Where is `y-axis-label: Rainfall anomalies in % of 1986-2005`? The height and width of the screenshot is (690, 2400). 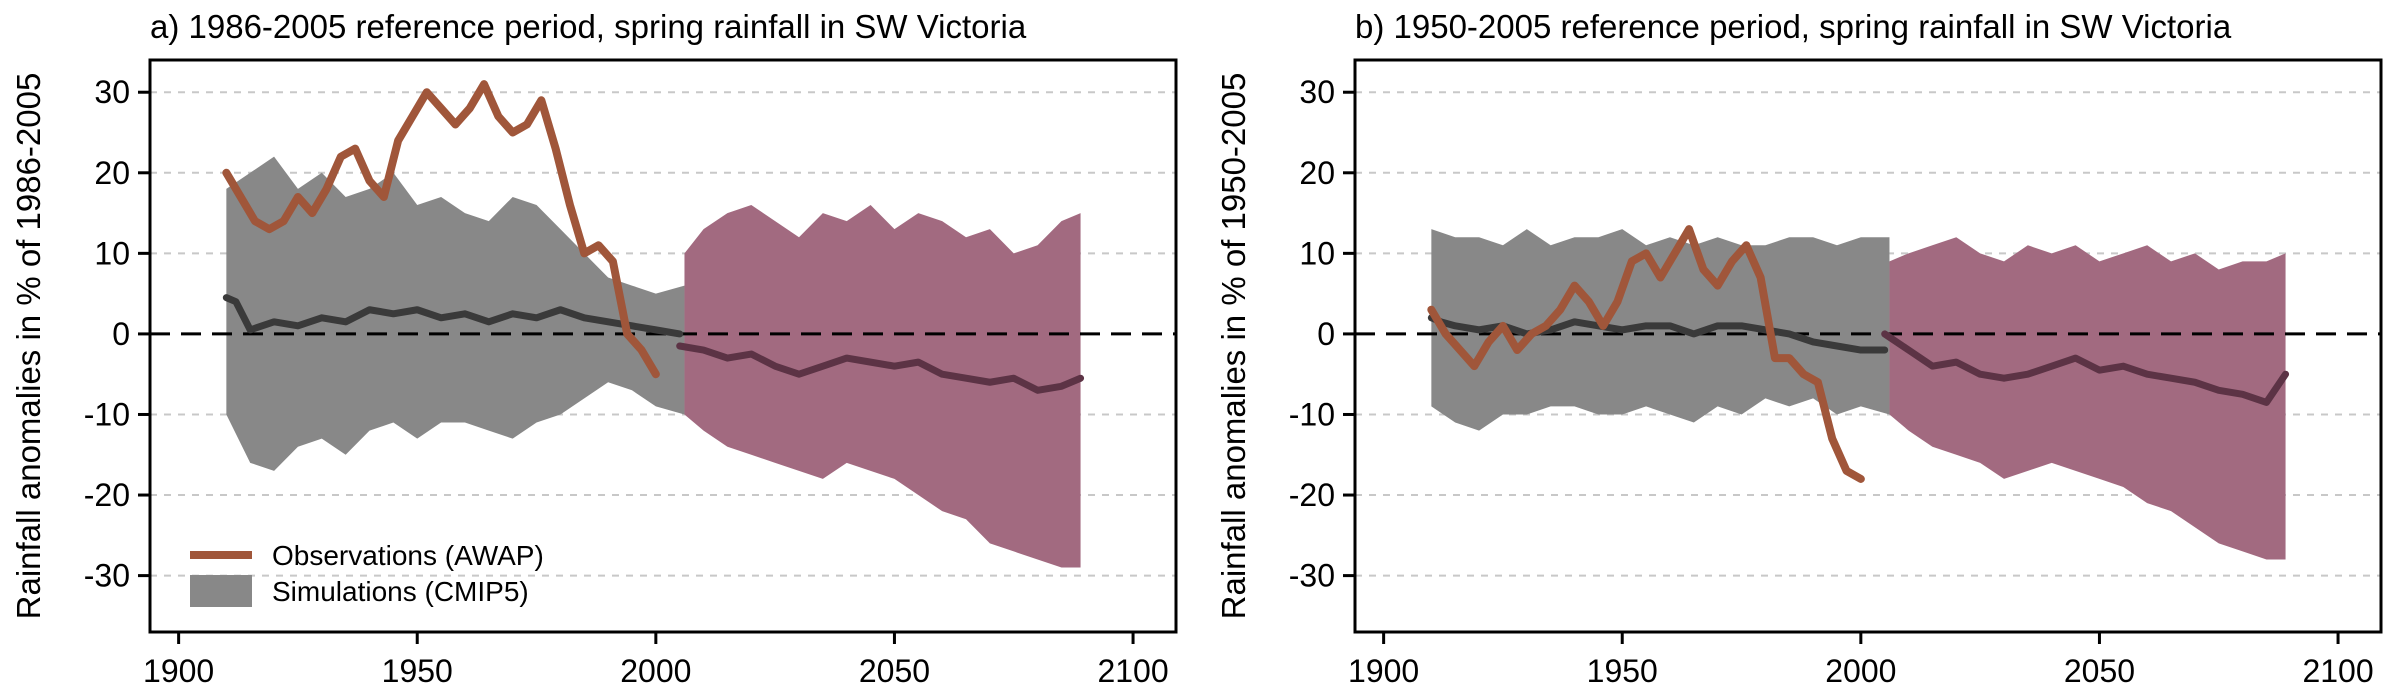 y-axis-label: Rainfall anomalies in % of 1986-2005 is located at coordinates (28, 346).